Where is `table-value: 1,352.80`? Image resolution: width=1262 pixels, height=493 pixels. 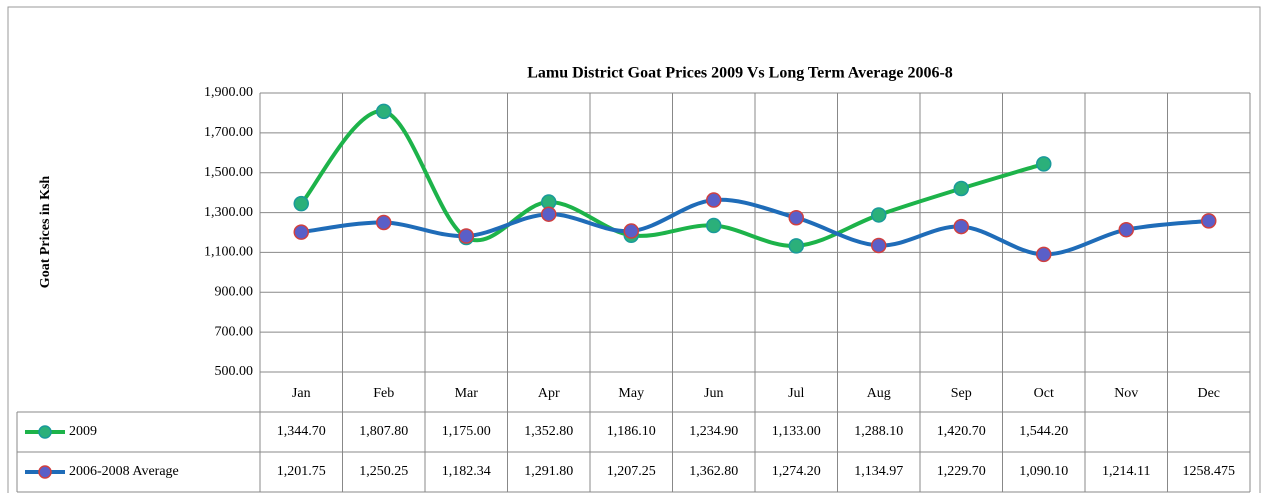 table-value: 1,352.80 is located at coordinates (548, 431).